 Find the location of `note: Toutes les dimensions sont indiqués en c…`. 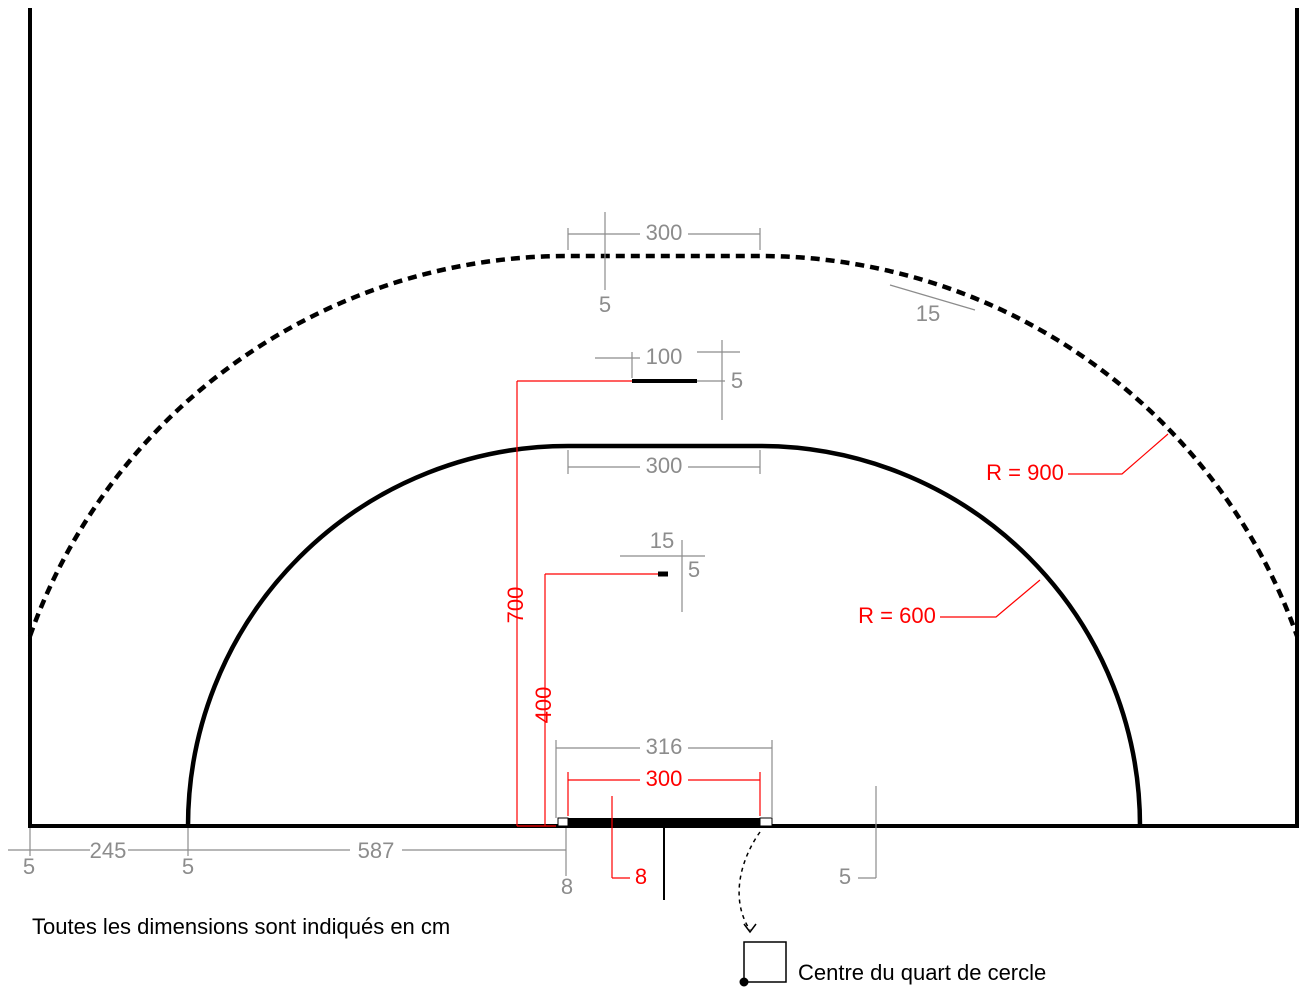

note: Toutes les dimensions sont indiqués en c… is located at coordinates (241, 926).